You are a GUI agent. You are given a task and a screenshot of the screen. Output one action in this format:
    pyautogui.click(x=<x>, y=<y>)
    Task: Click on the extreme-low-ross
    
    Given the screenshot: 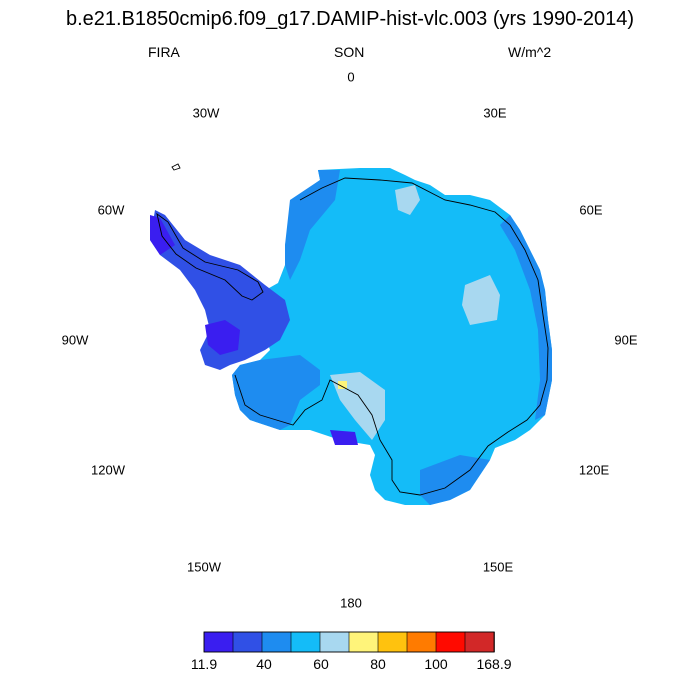 What is the action you would take?
    pyautogui.click(x=344, y=437)
    